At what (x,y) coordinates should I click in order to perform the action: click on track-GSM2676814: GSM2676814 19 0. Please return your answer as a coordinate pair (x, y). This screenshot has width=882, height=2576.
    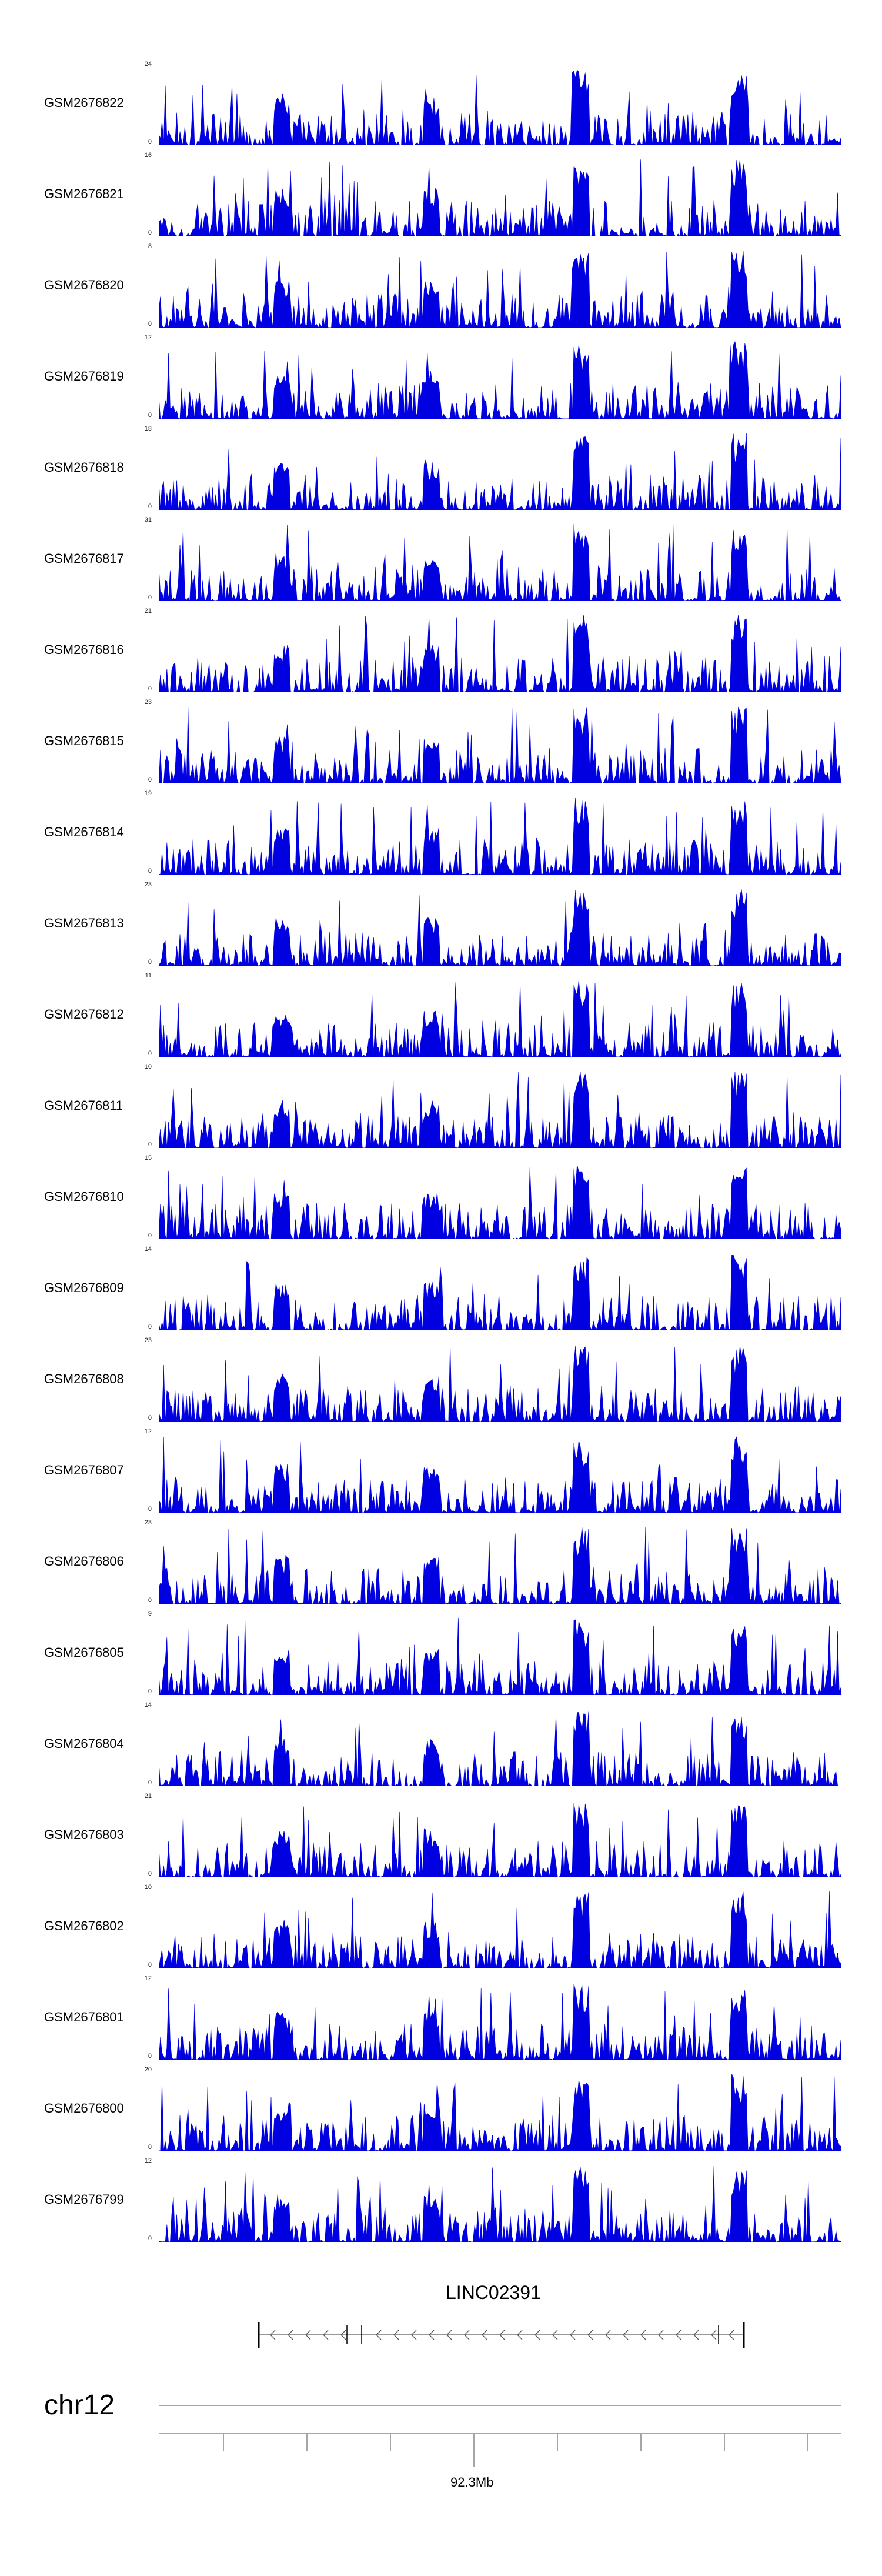
    Looking at the image, I should click on (441, 832).